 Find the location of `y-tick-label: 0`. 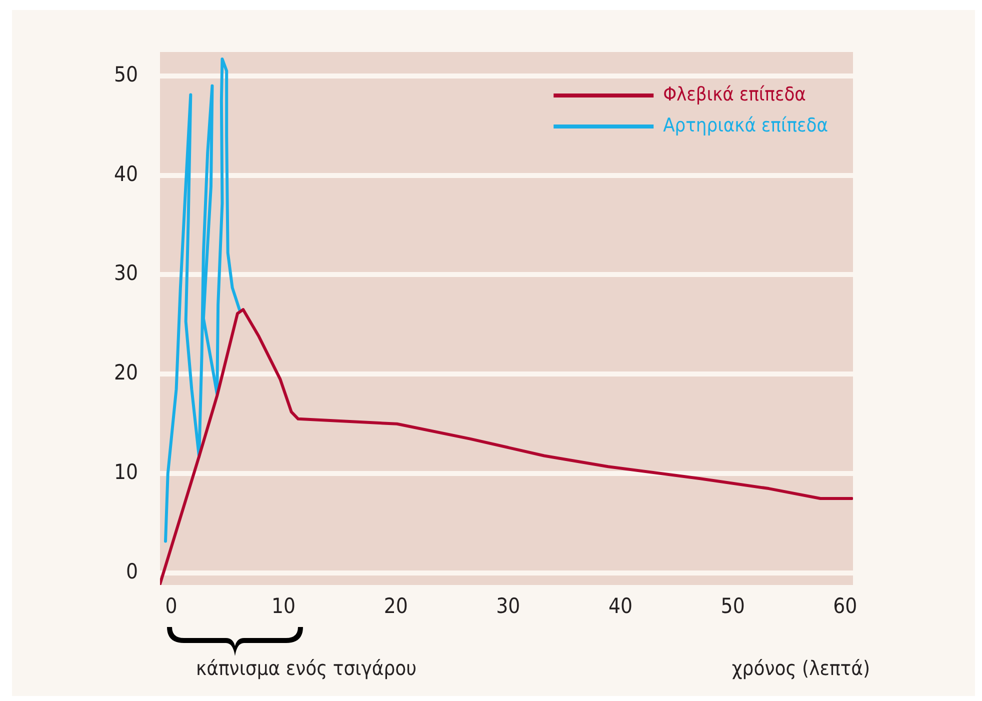

y-tick-label: 0 is located at coordinates (132, 572).